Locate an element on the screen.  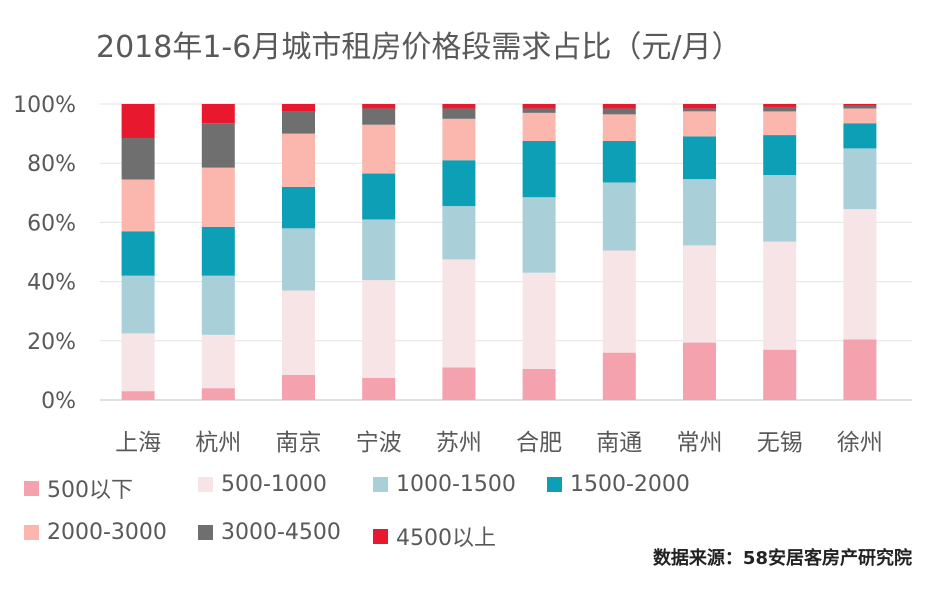
x-tick-label: 合肥 is located at coordinates (539, 443).